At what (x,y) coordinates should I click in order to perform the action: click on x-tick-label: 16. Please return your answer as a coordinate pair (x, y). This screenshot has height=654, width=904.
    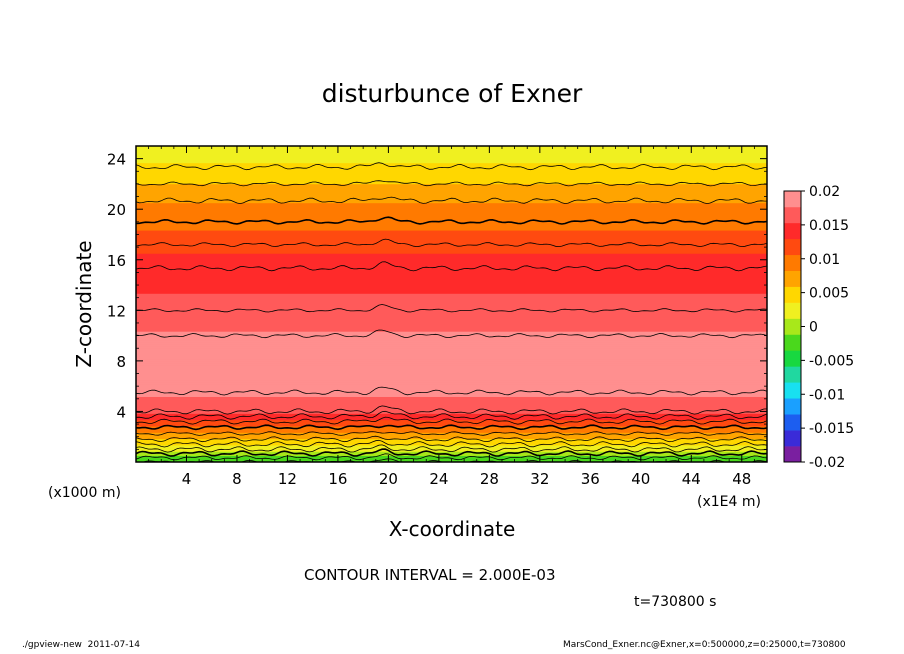
    Looking at the image, I should click on (337, 479).